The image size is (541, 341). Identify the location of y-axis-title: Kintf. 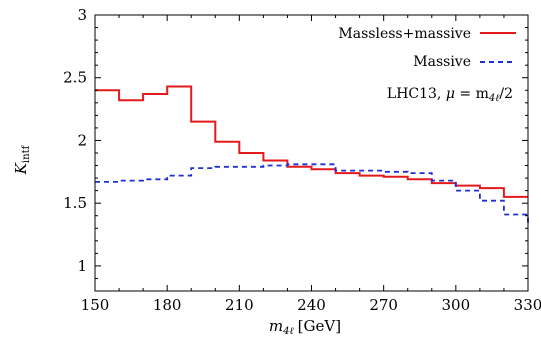
(22, 159).